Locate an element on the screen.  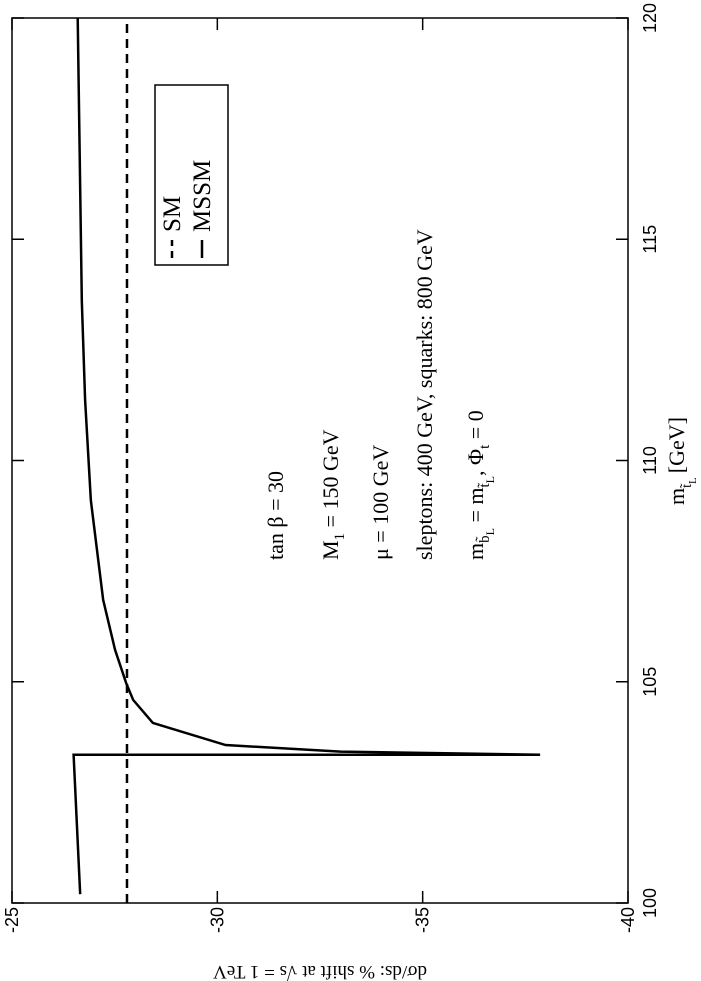
annotation: M1 = 150 GeV is located at coordinates (333, 494).